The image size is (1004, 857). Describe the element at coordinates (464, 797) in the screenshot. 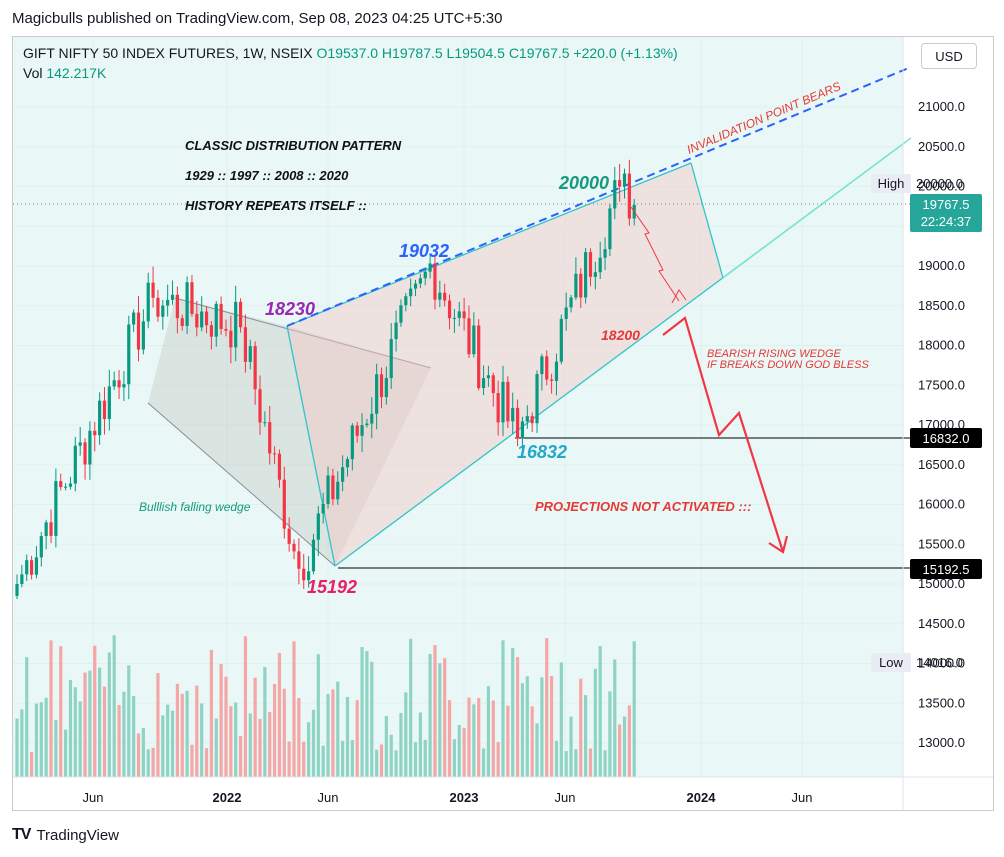

I see `time-tick-label: 2023` at that location.